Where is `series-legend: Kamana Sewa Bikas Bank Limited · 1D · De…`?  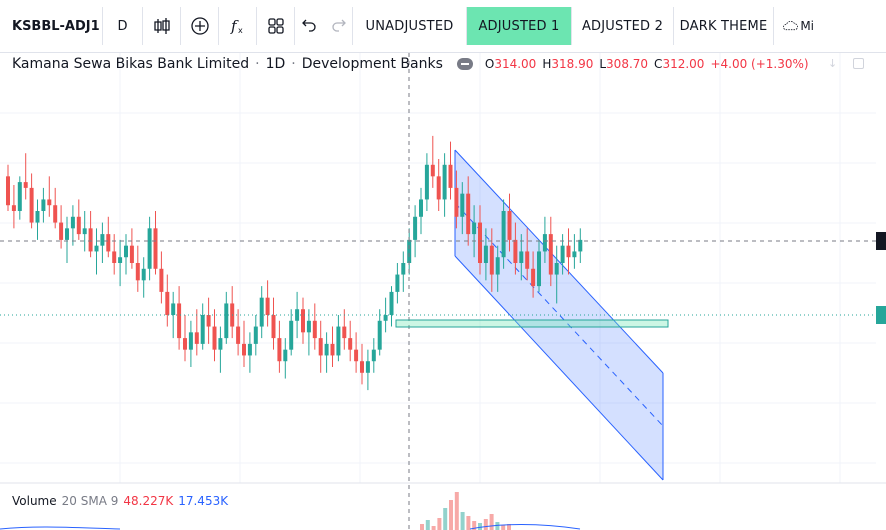
series-legend: Kamana Sewa Bikas Bank Limited · 1D · De… is located at coordinates (410, 64).